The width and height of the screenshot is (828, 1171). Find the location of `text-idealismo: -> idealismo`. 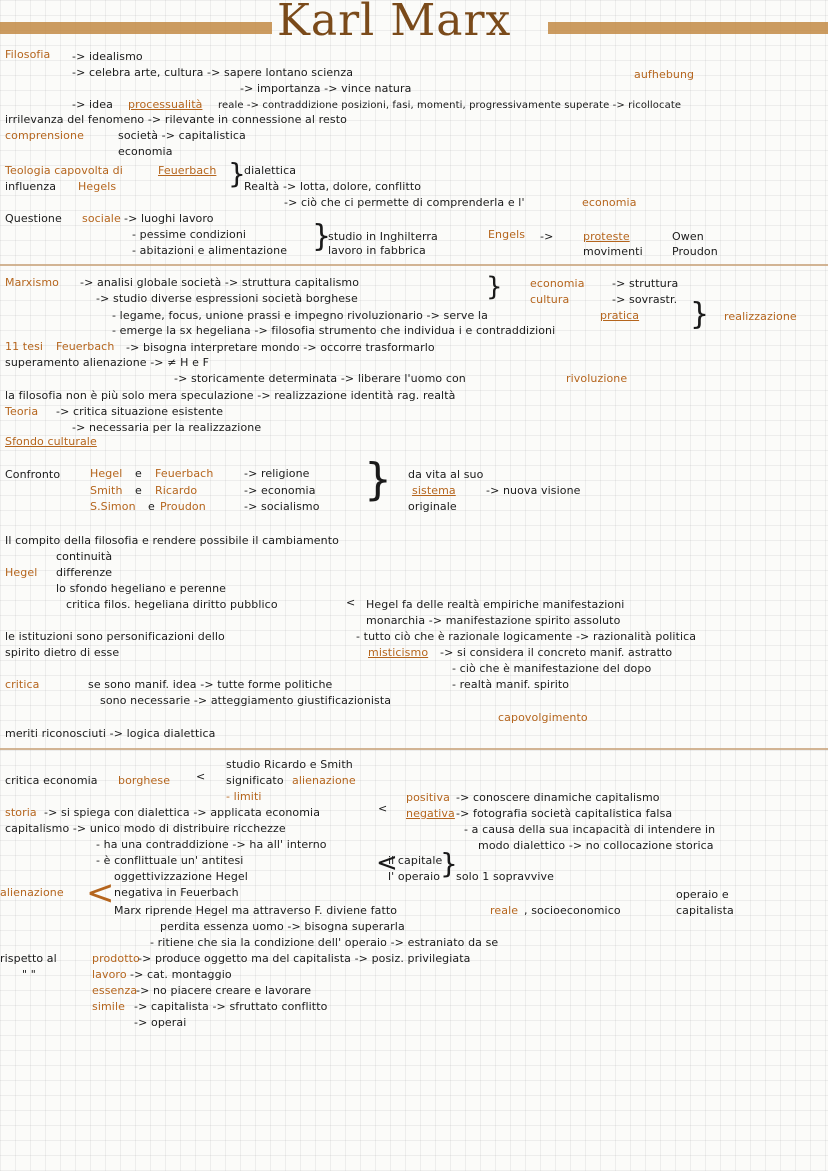

text-idealismo: -> idealismo is located at coordinates (107, 56).